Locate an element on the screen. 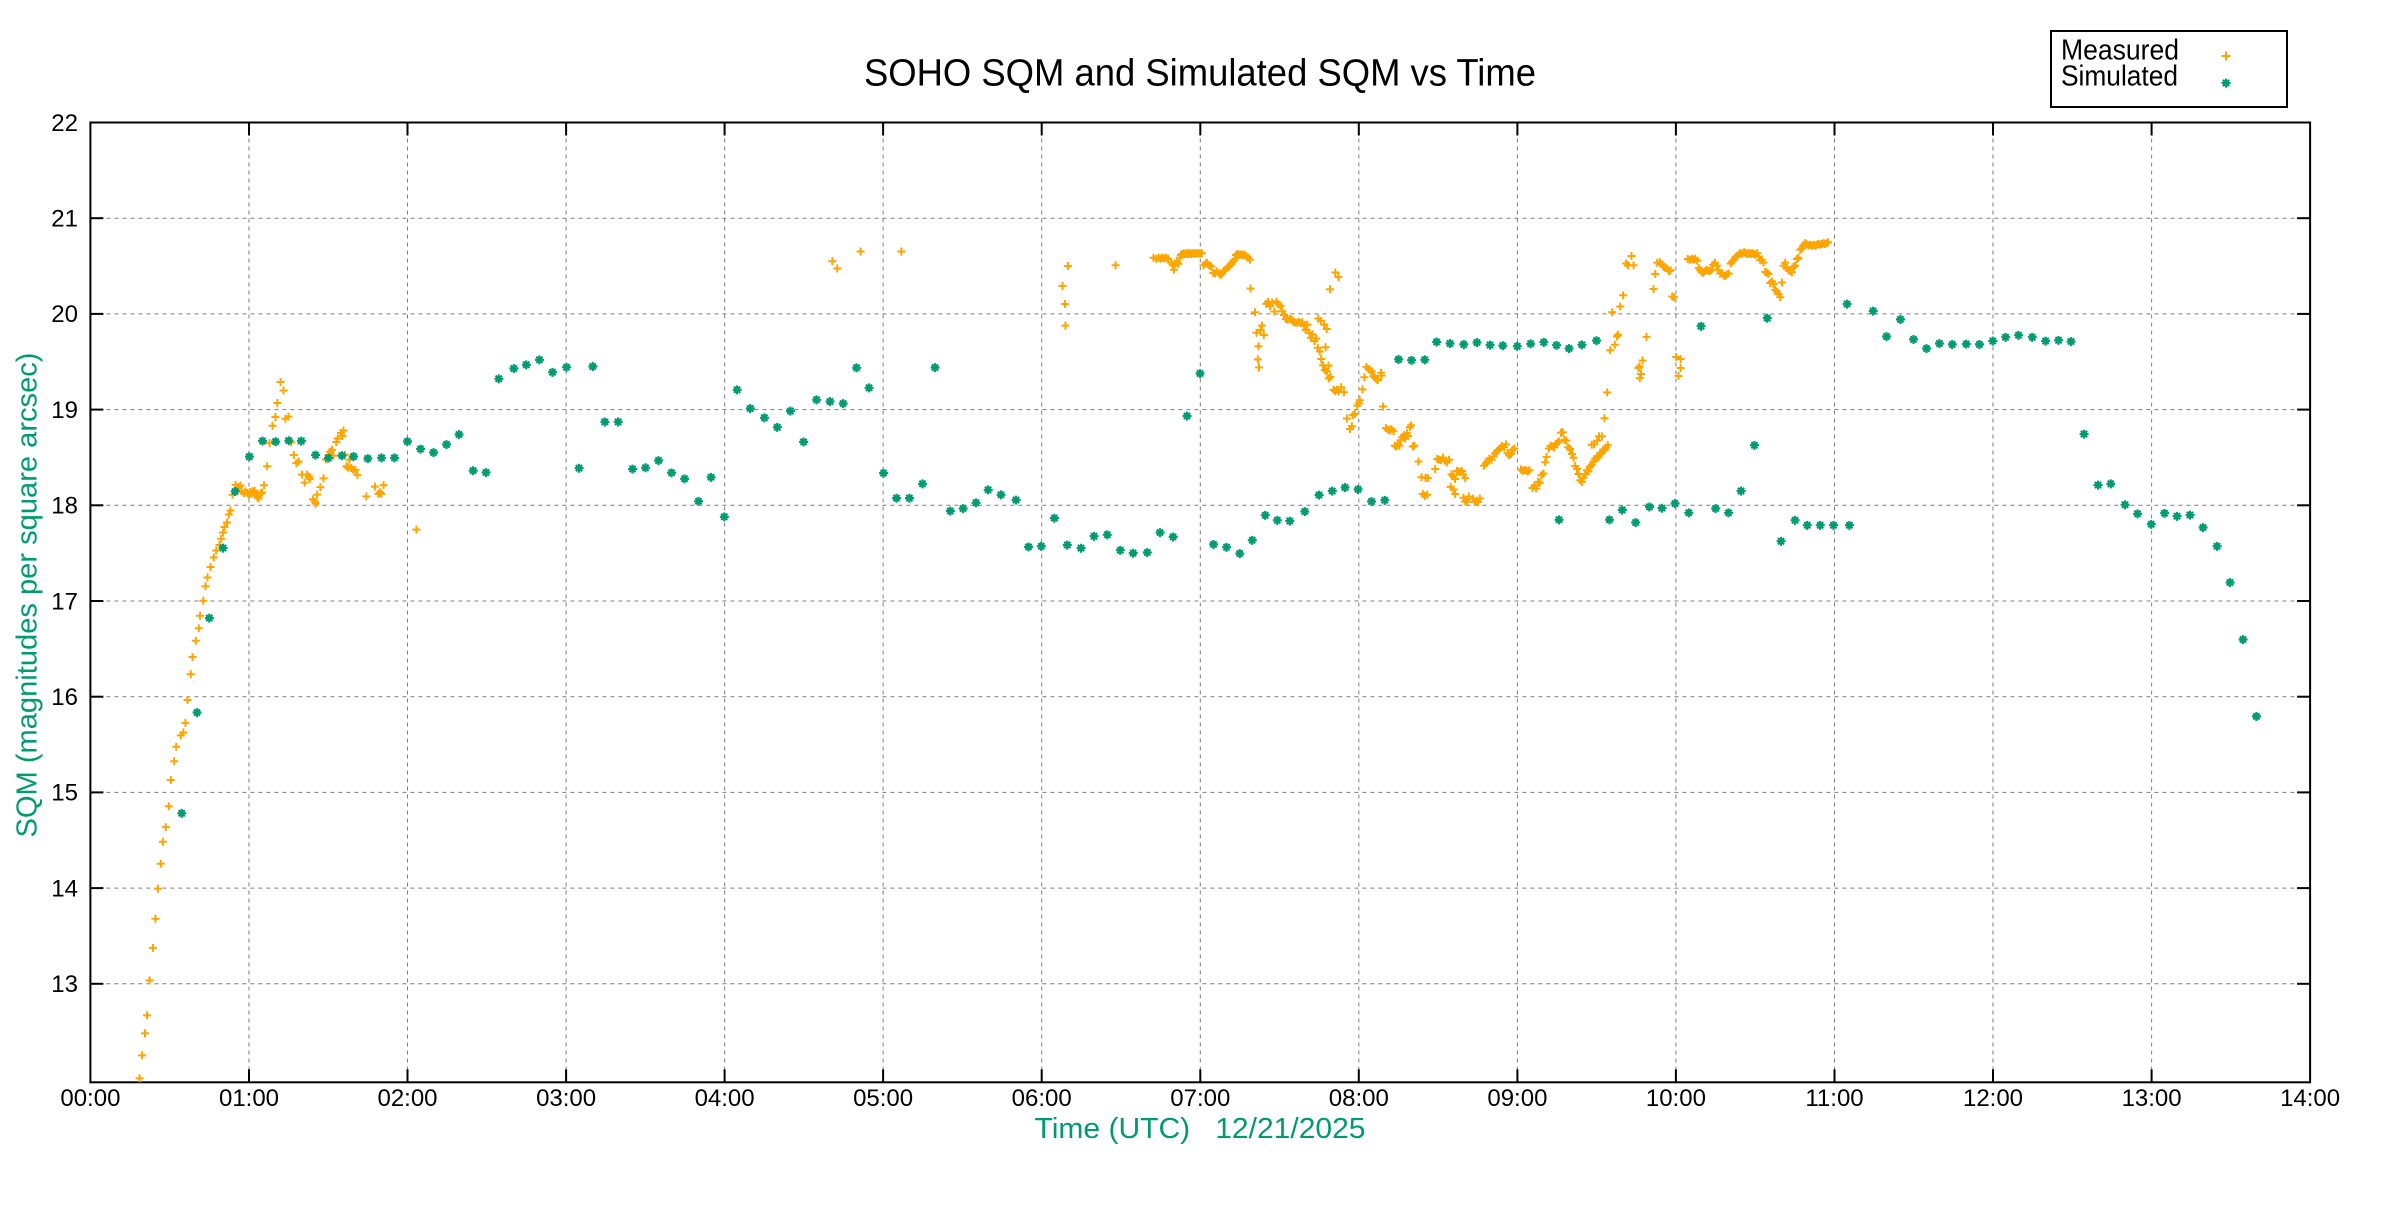  svg-text: 17 is located at coordinates (64, 601).